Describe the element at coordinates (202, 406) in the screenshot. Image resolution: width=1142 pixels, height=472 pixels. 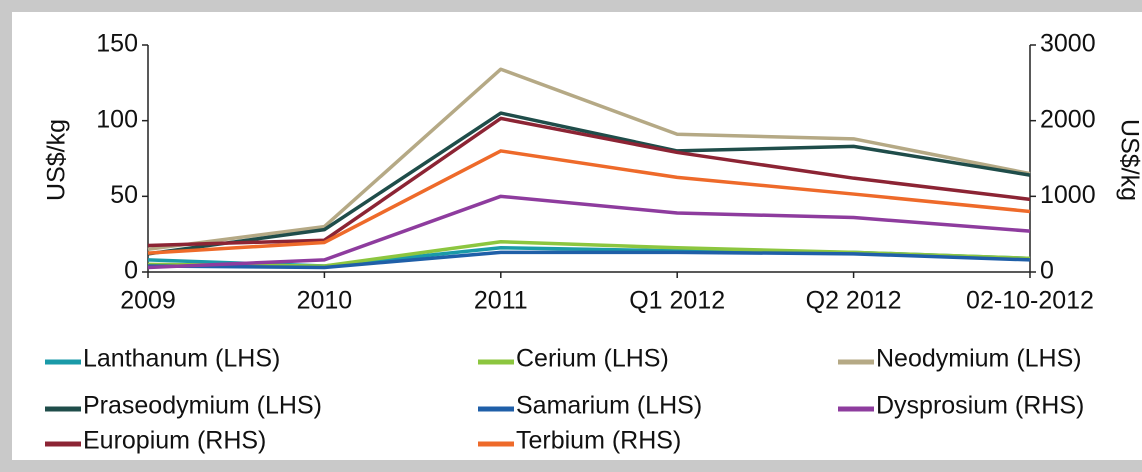
I see `legend-label: Praseodymium (LHS)` at that location.